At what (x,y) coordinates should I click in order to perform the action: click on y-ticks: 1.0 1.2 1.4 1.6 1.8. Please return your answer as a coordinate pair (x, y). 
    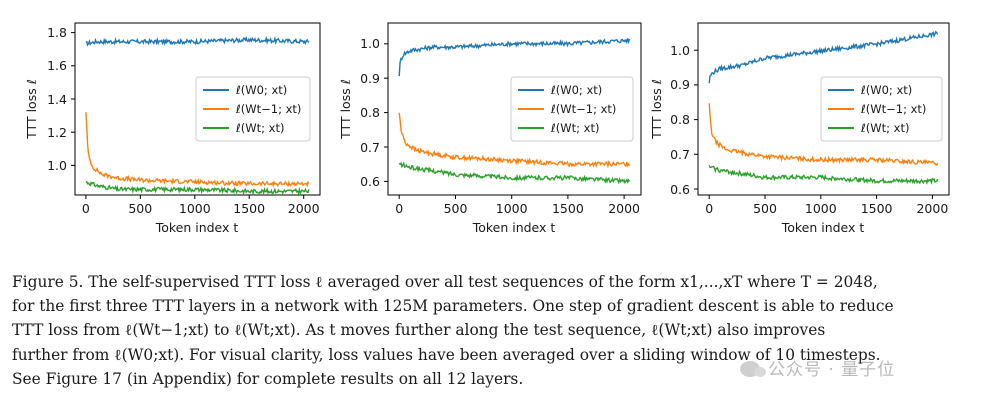
    Looking at the image, I should click on (61, 99).